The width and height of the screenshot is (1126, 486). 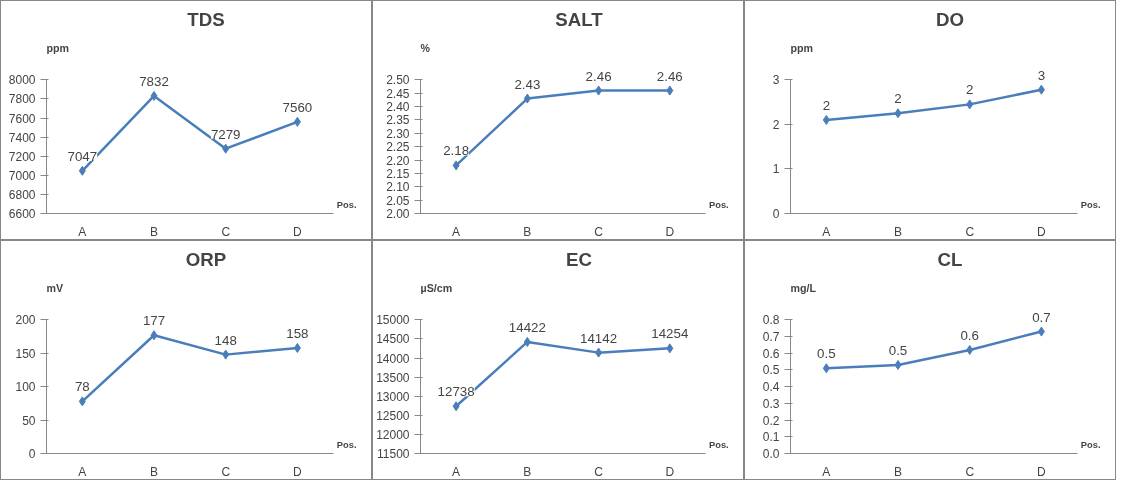 I want to click on y-tick-label: 0.0, so click(x=771, y=454).